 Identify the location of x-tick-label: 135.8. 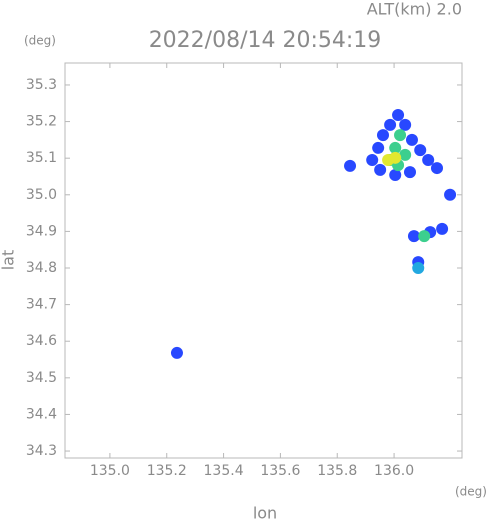
(337, 471).